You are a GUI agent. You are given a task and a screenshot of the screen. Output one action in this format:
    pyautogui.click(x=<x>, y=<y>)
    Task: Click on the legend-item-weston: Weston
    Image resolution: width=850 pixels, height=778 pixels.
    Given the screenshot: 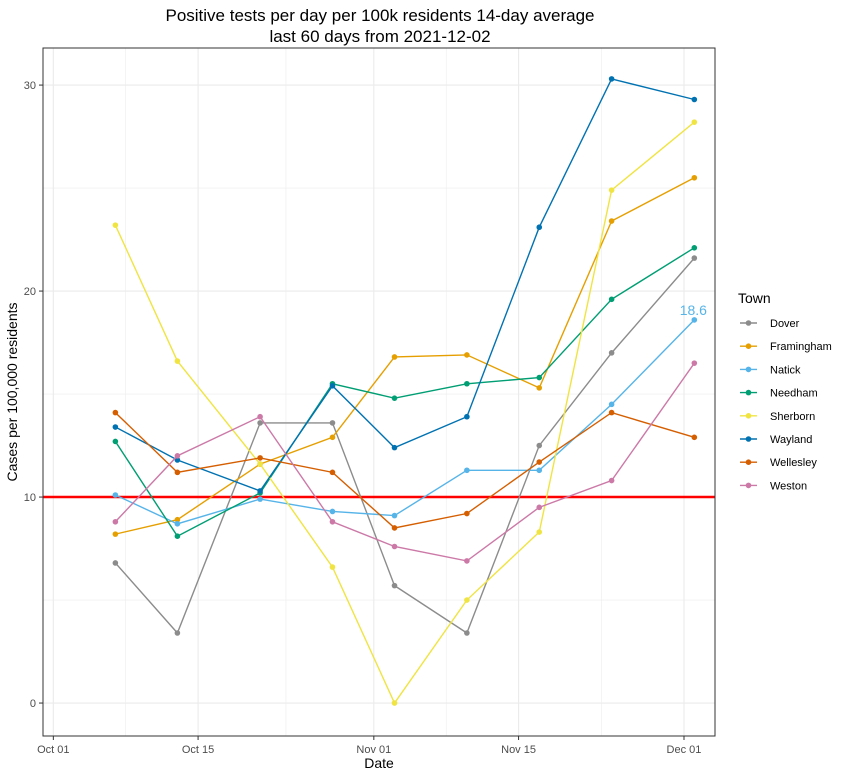 What is the action you would take?
    pyautogui.click(x=773, y=486)
    